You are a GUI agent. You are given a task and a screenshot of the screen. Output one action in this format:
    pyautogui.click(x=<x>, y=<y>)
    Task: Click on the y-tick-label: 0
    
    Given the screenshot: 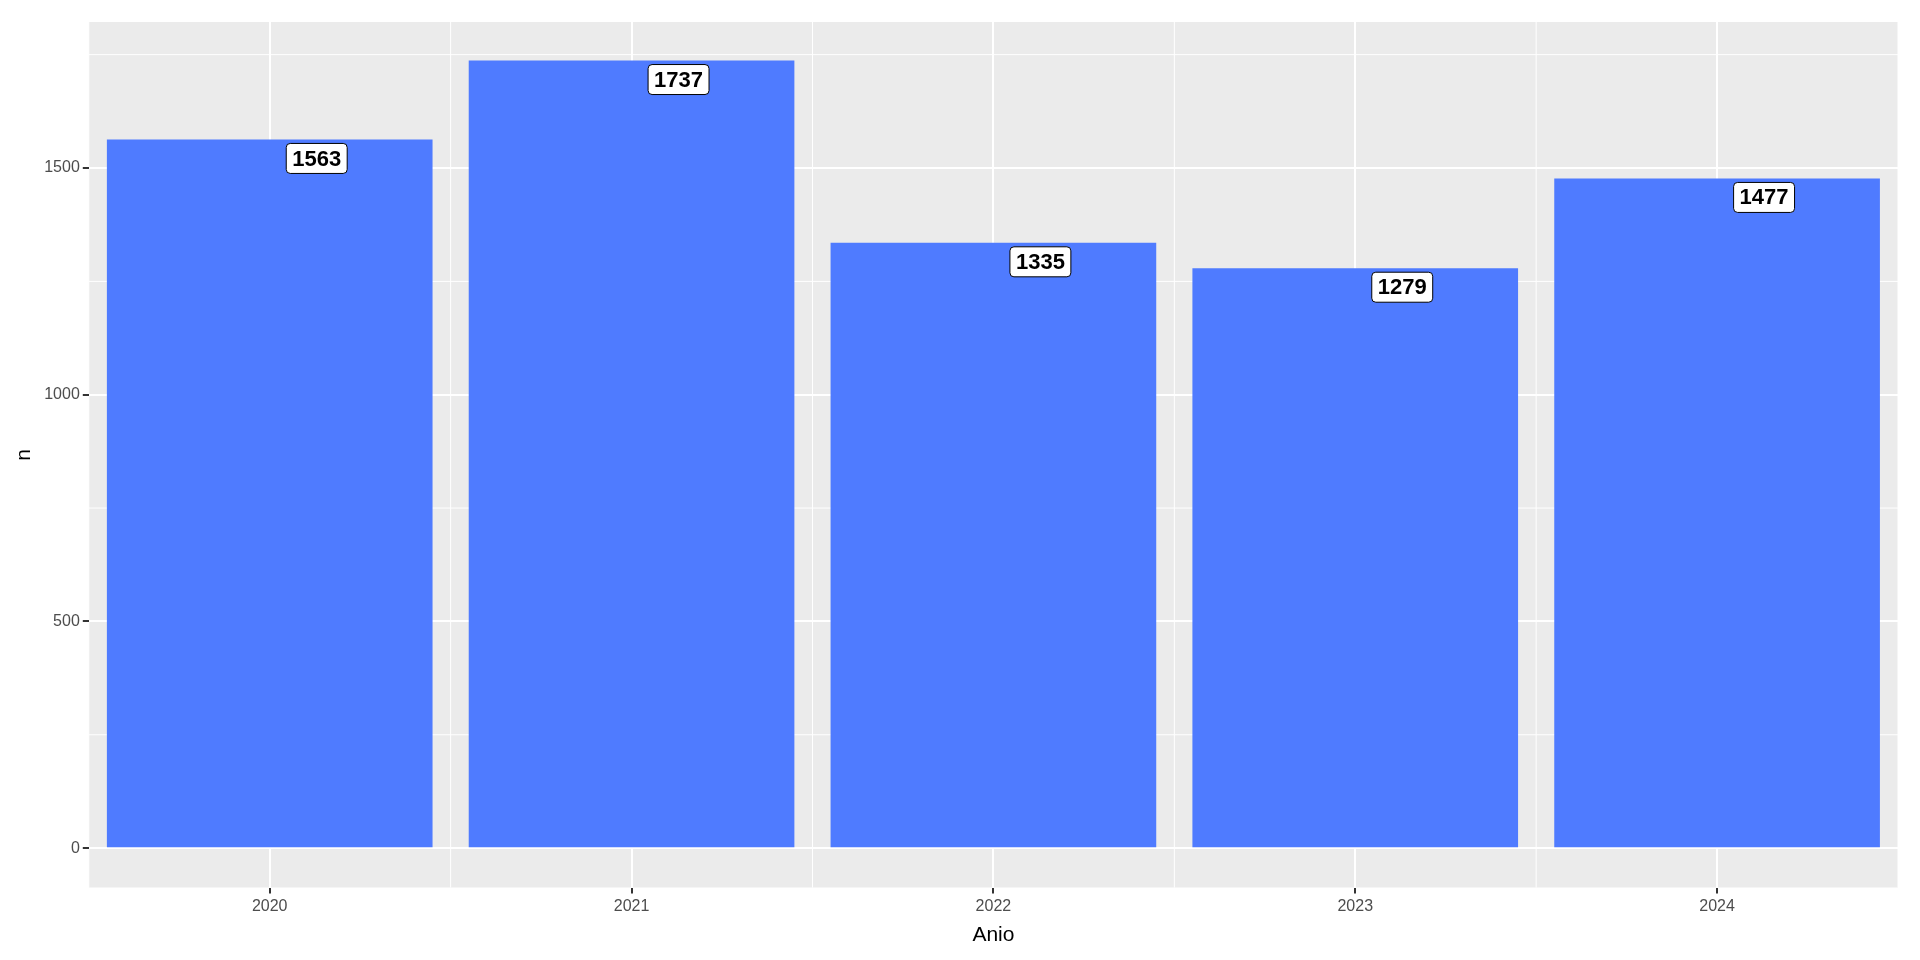 What is the action you would take?
    pyautogui.click(x=75, y=847)
    